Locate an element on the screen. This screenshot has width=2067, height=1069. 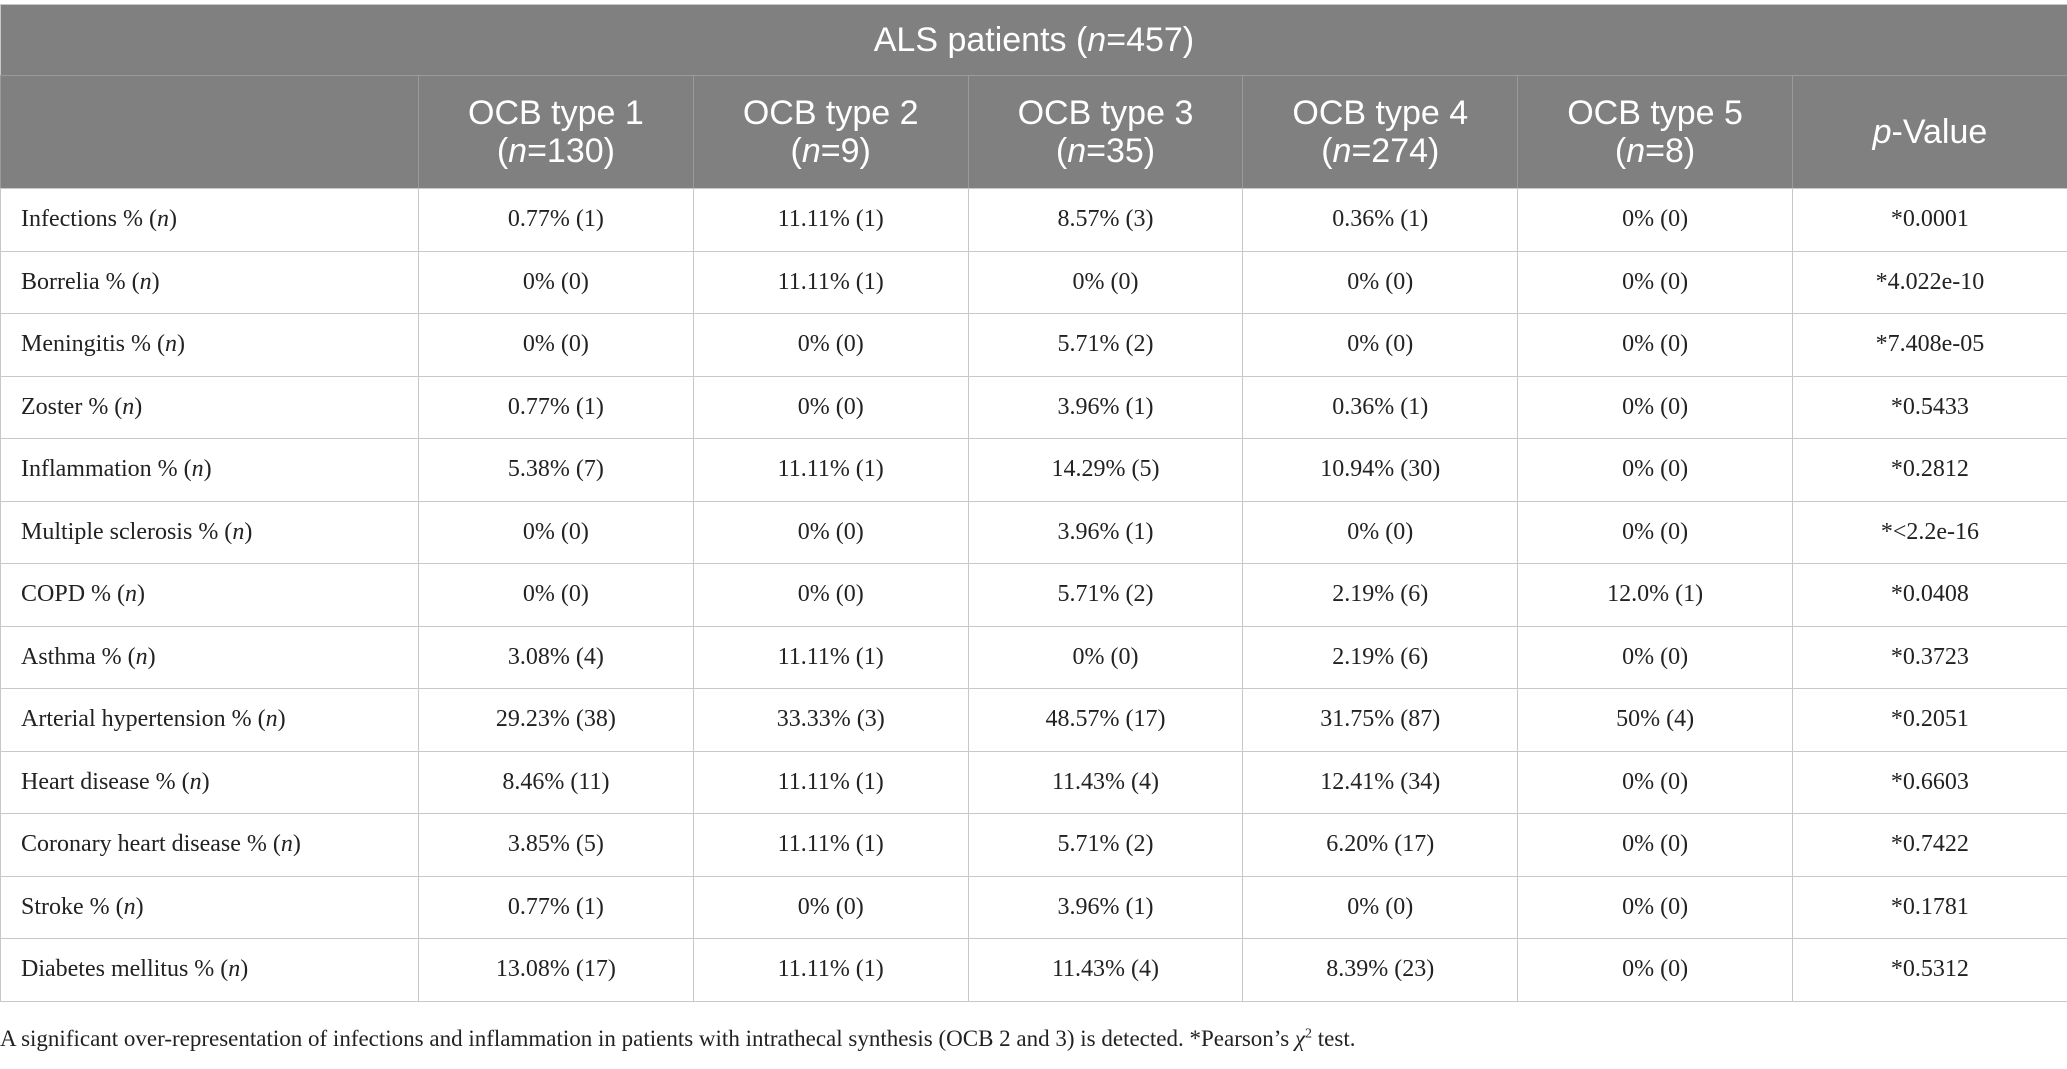
value-cell: 3.85% (5) is located at coordinates (556, 845).